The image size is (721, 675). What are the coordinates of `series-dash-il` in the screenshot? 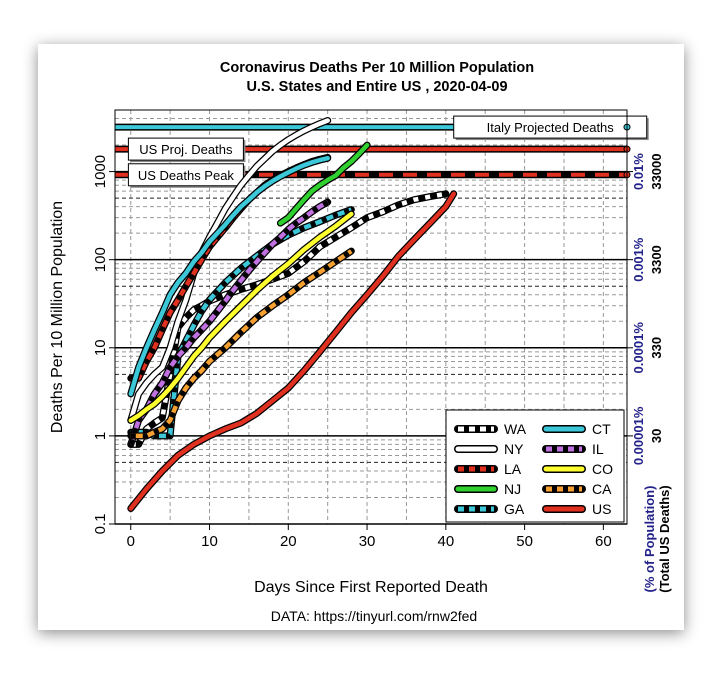 It's located at (228, 323).